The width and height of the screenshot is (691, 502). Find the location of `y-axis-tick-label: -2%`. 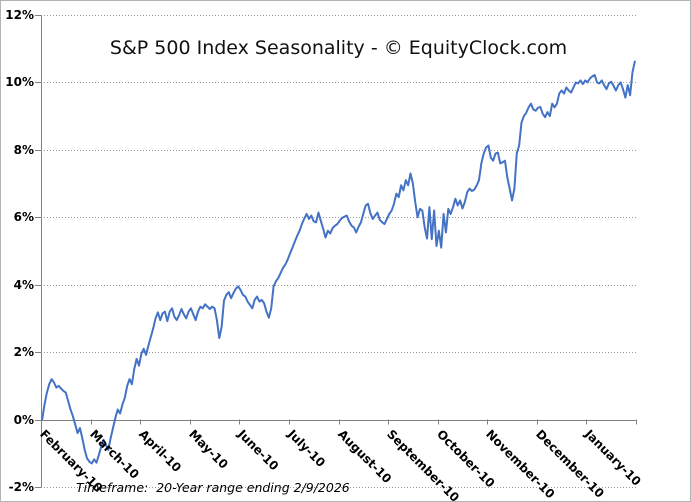

y-axis-tick-label: -2% is located at coordinates (21, 487).